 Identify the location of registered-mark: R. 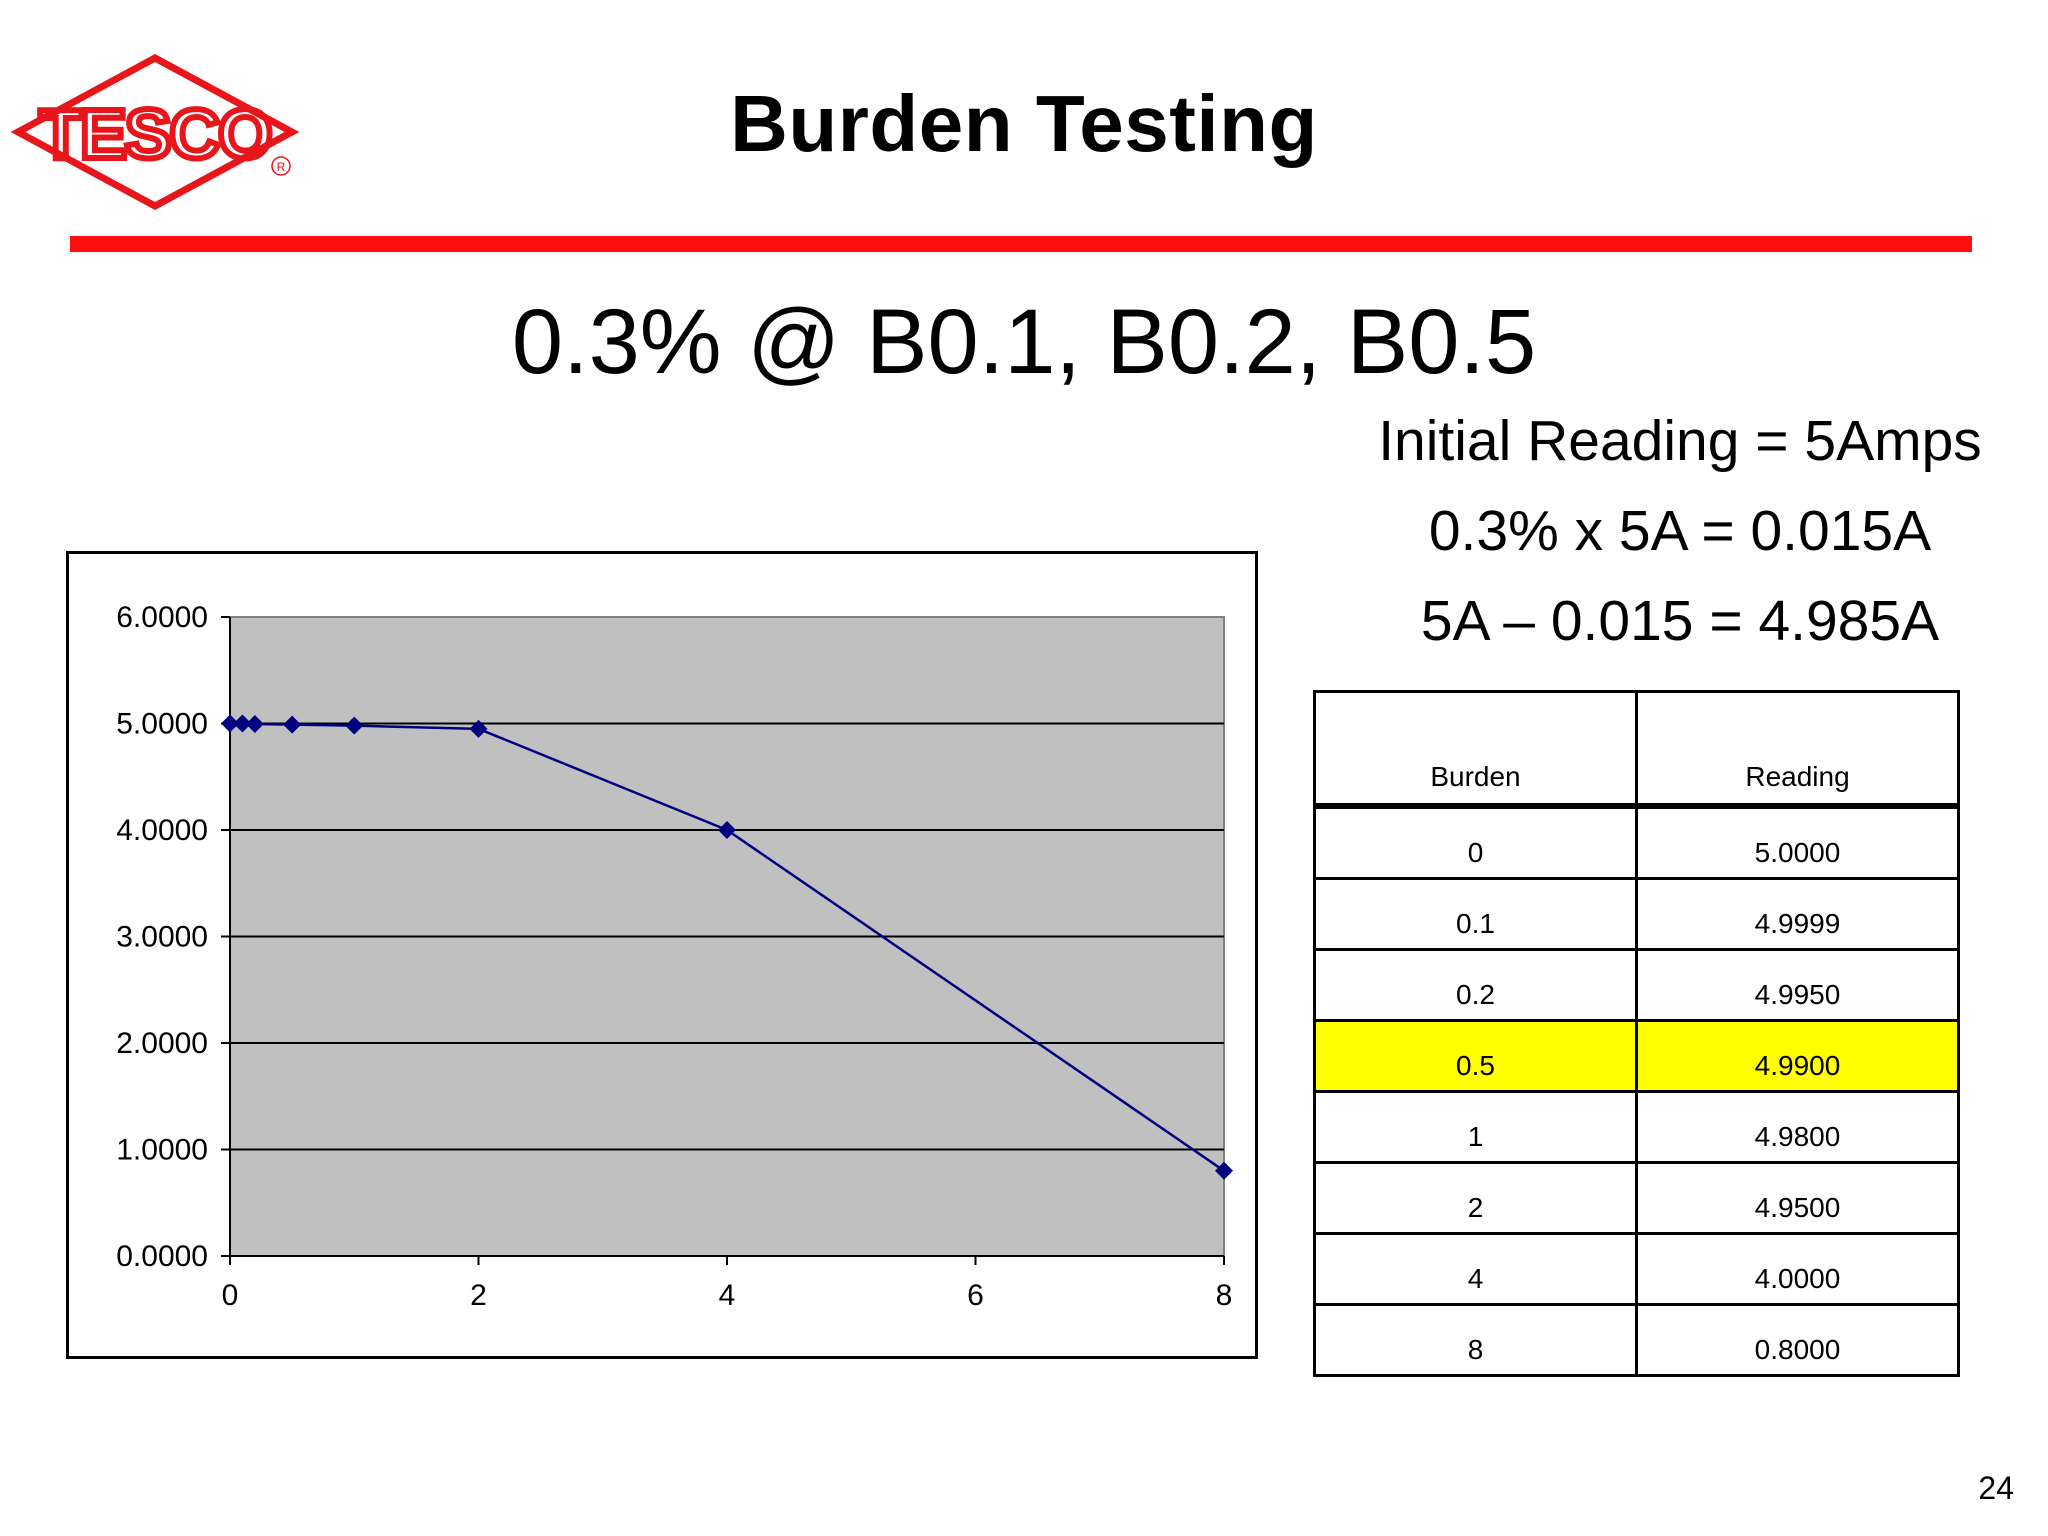
(281, 167).